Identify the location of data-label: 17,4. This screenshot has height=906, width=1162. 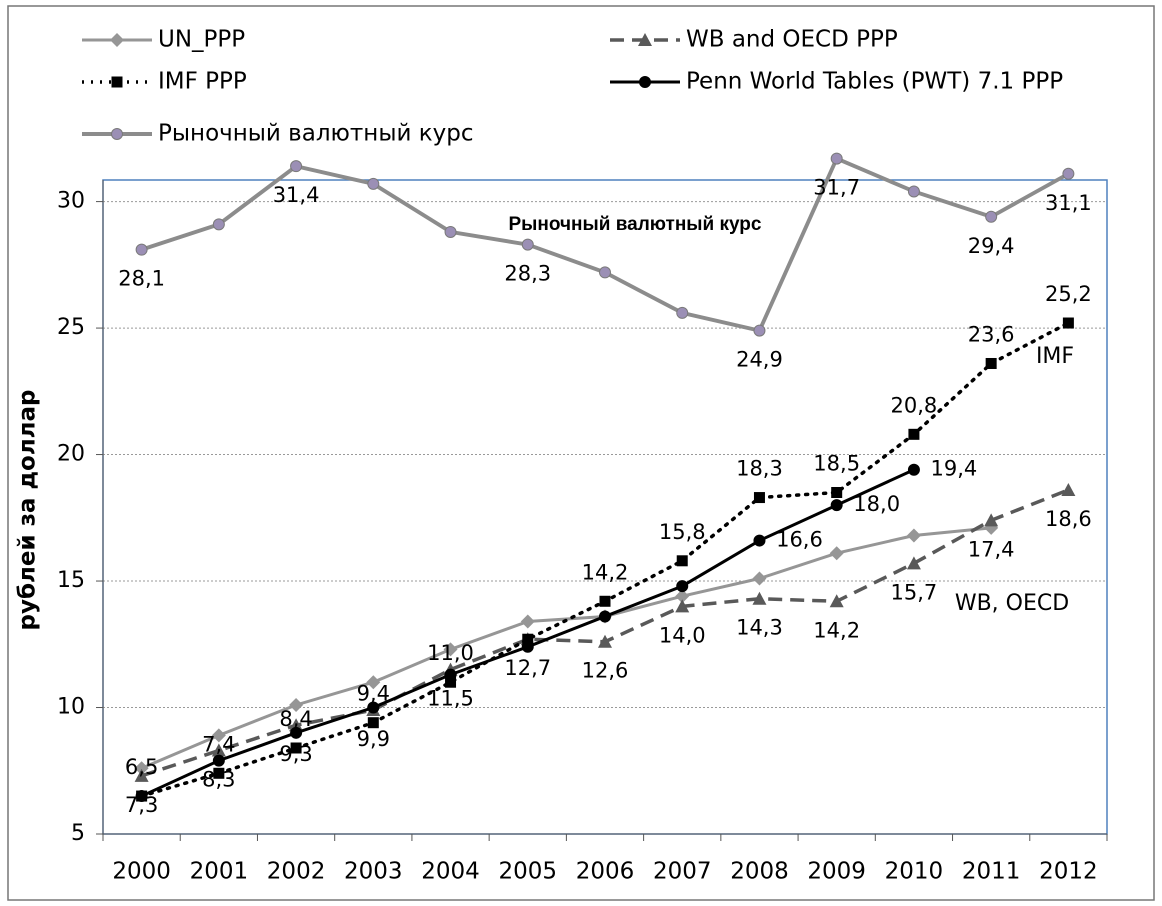
(991, 549).